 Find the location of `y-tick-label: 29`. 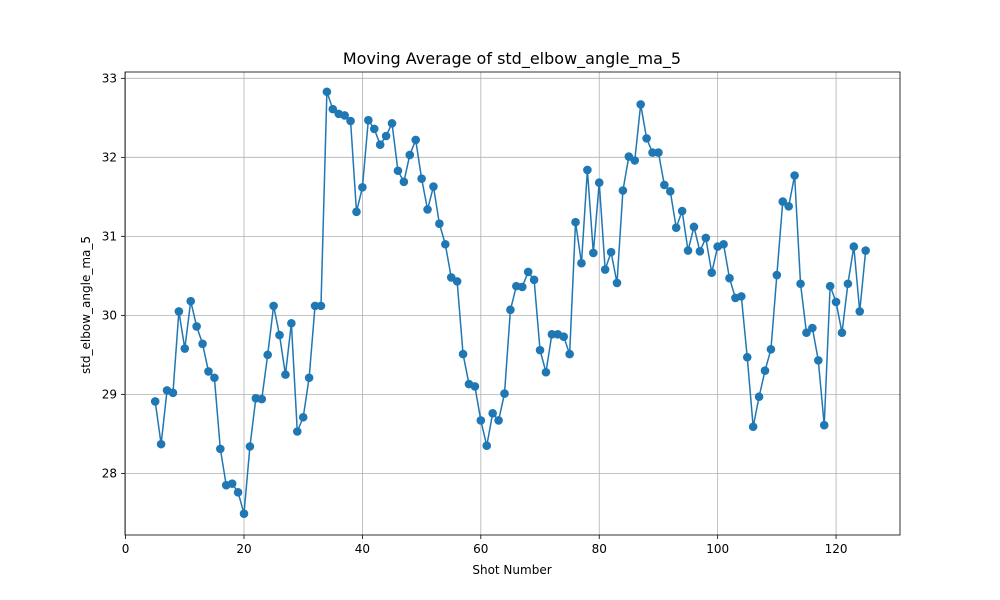

y-tick-label: 29 is located at coordinates (109, 394).